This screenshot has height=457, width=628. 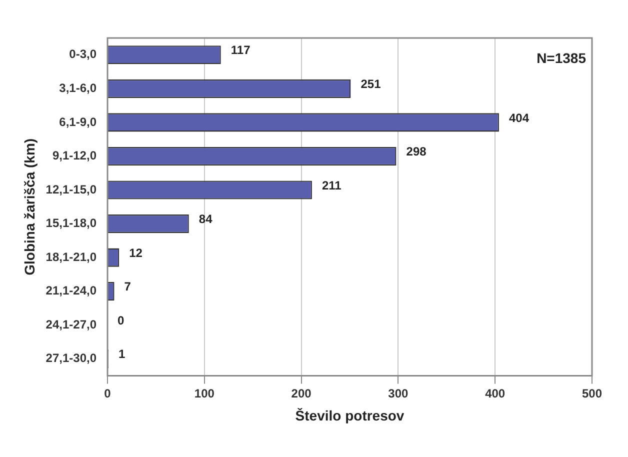 What do you see at coordinates (29, 207) in the screenshot?
I see `y-axis-title: Globina žarišča (km)` at bounding box center [29, 207].